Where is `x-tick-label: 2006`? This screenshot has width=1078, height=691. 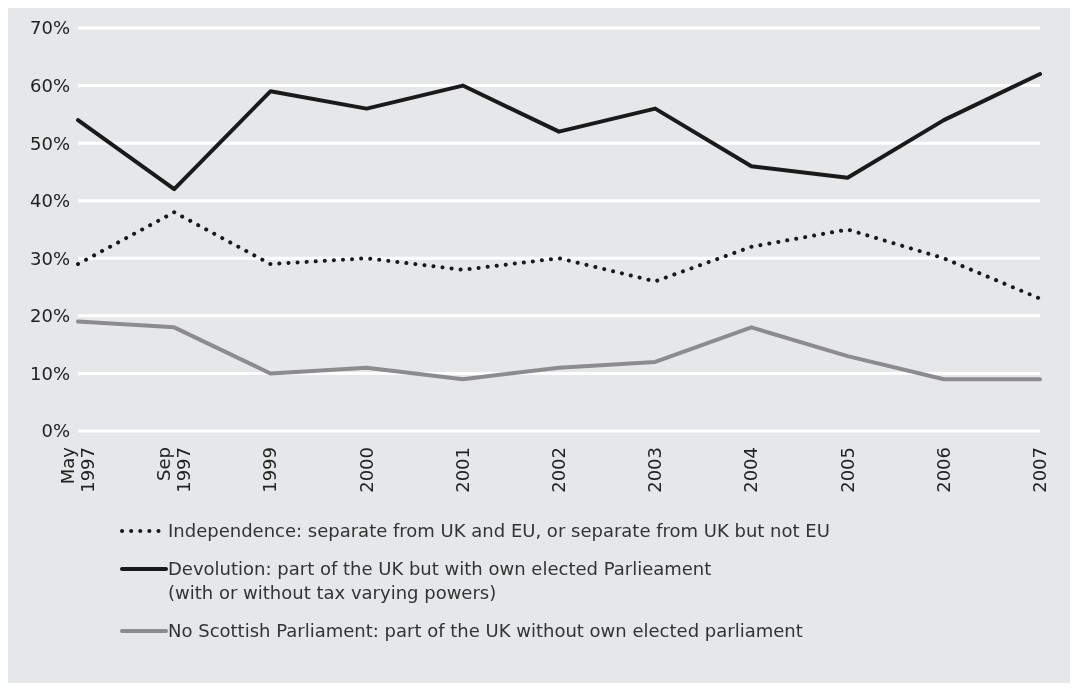
x-tick-label: 2006 is located at coordinates (943, 470).